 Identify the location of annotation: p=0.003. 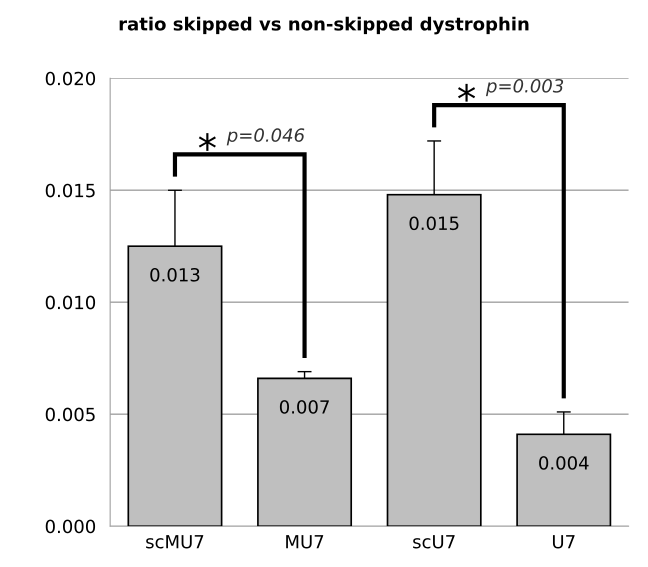
(525, 87).